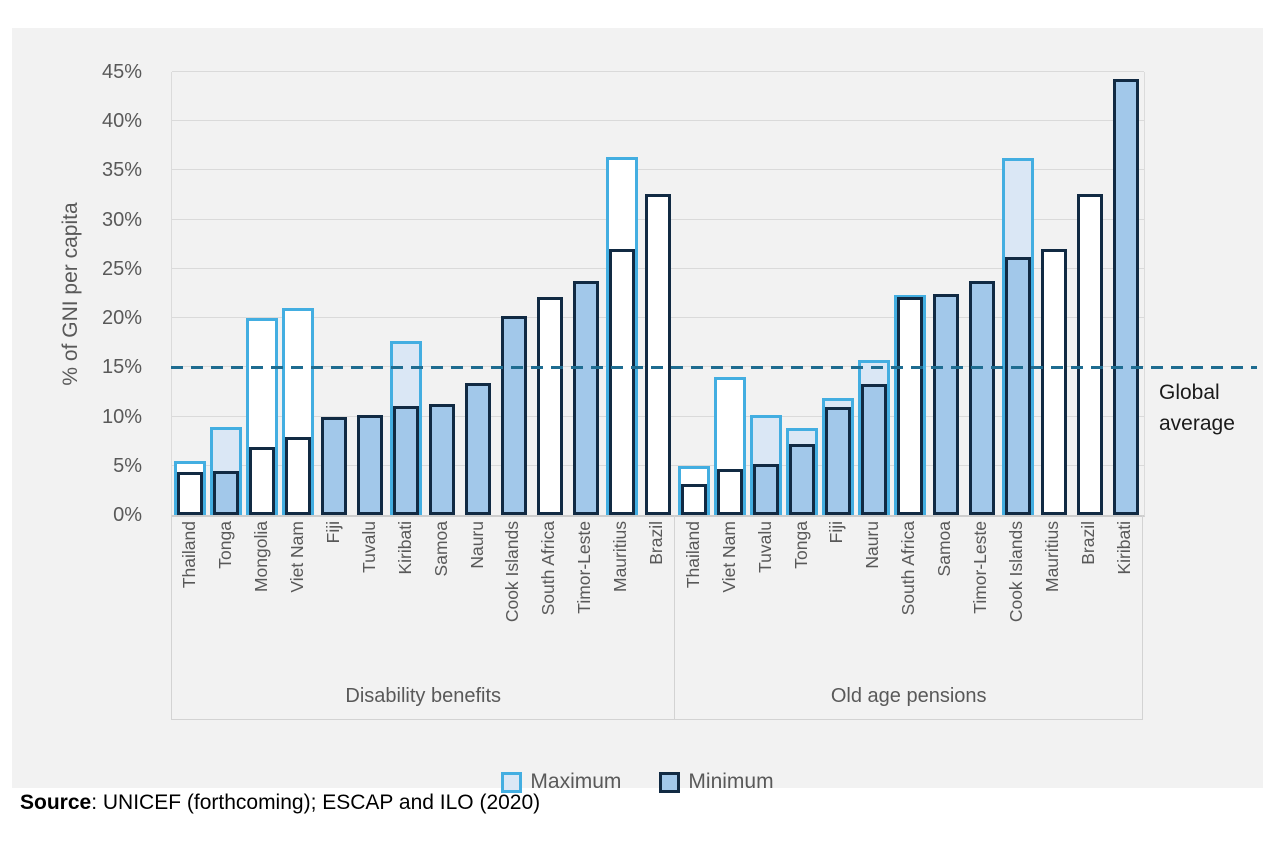 The image size is (1275, 851). I want to click on y-tick-label: 40%, so click(121, 121).